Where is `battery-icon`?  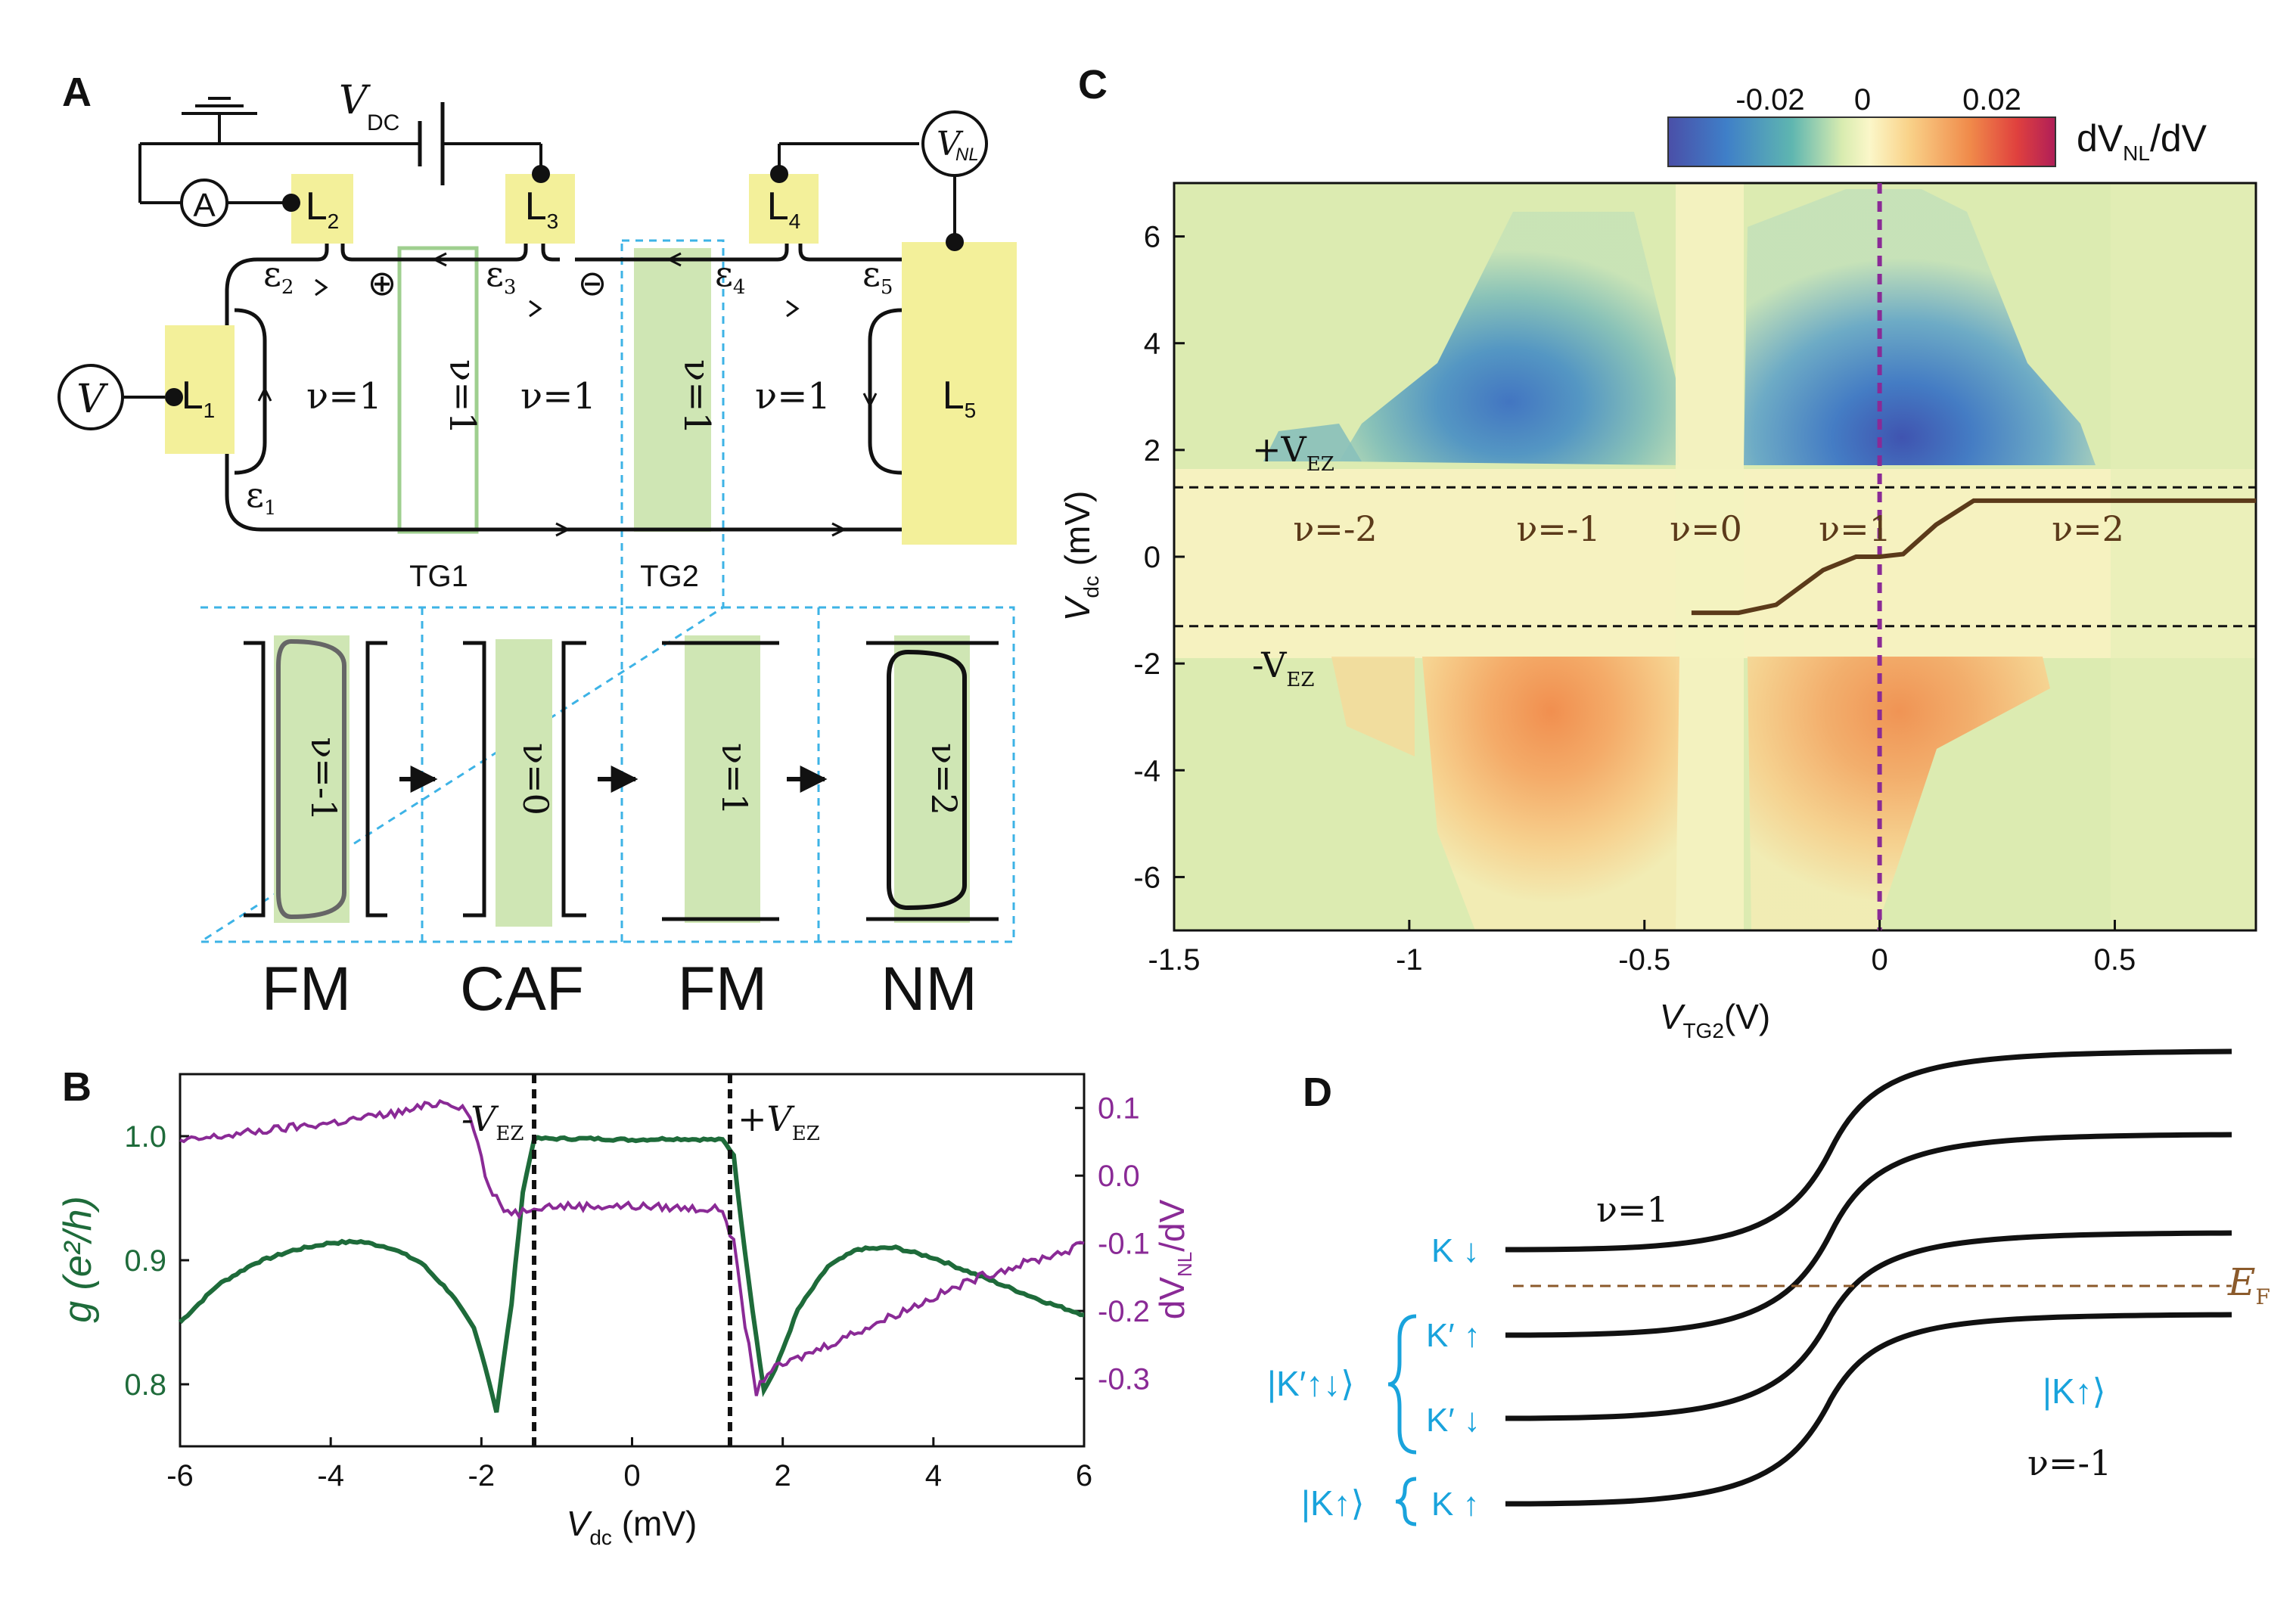 battery-icon is located at coordinates (431, 143).